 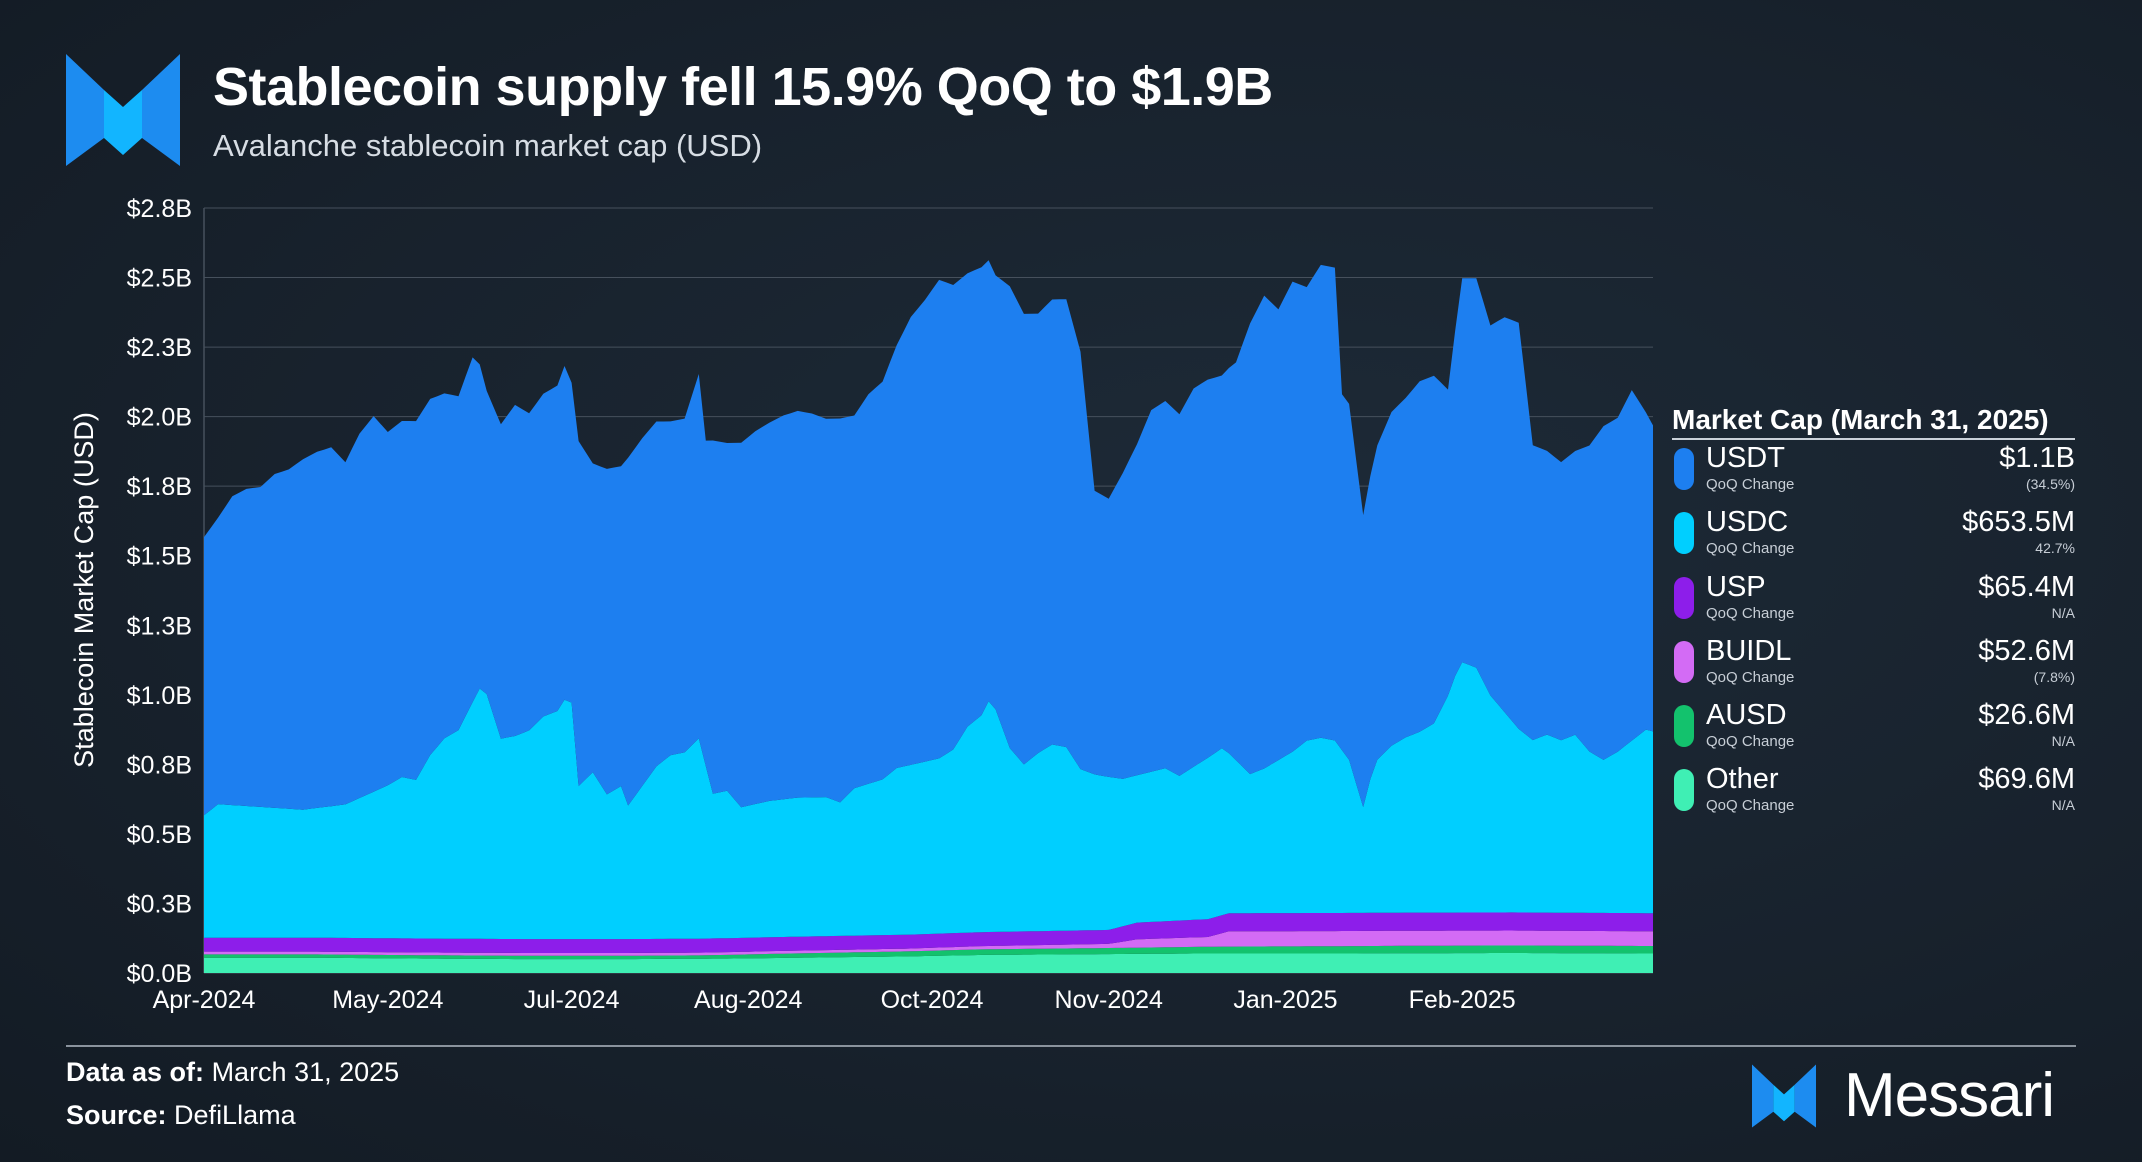 I want to click on y-tick-label: $2.0B, so click(x=159, y=418).